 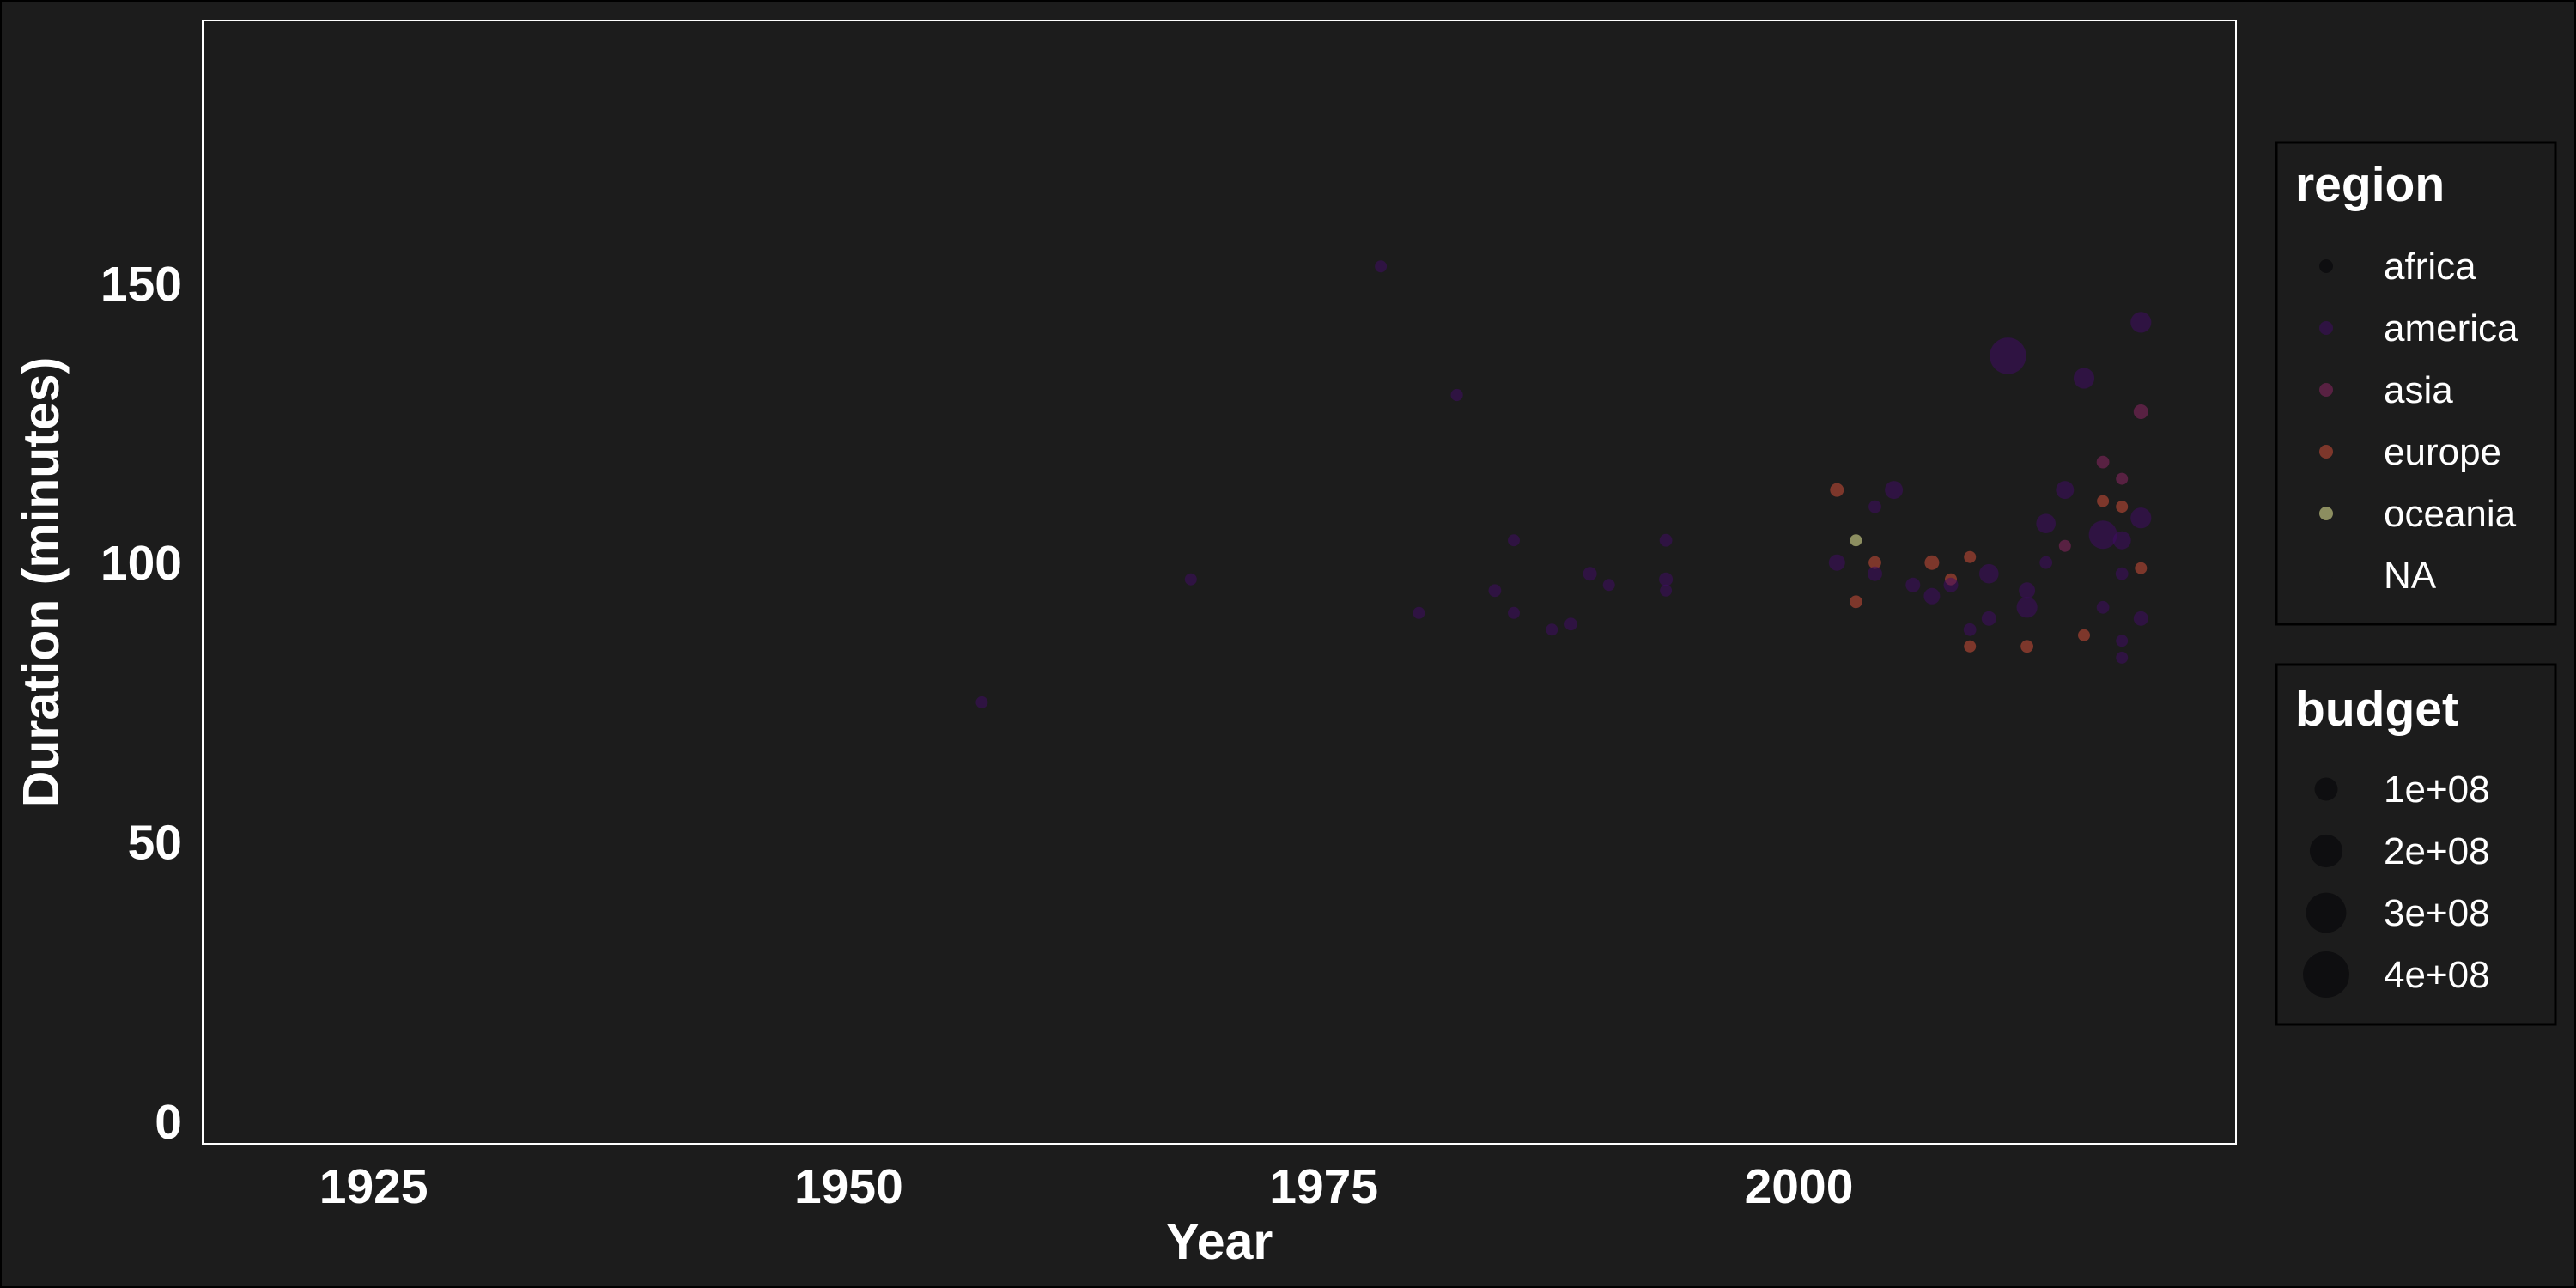 I want to click on legend-key-africa, so click(x=2326, y=266).